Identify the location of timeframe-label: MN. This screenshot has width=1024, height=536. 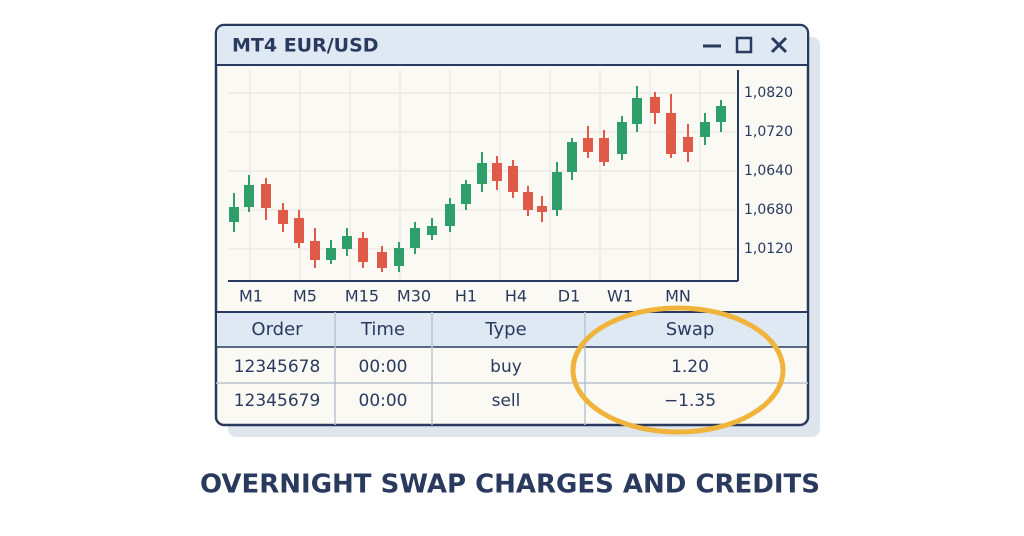
(678, 296).